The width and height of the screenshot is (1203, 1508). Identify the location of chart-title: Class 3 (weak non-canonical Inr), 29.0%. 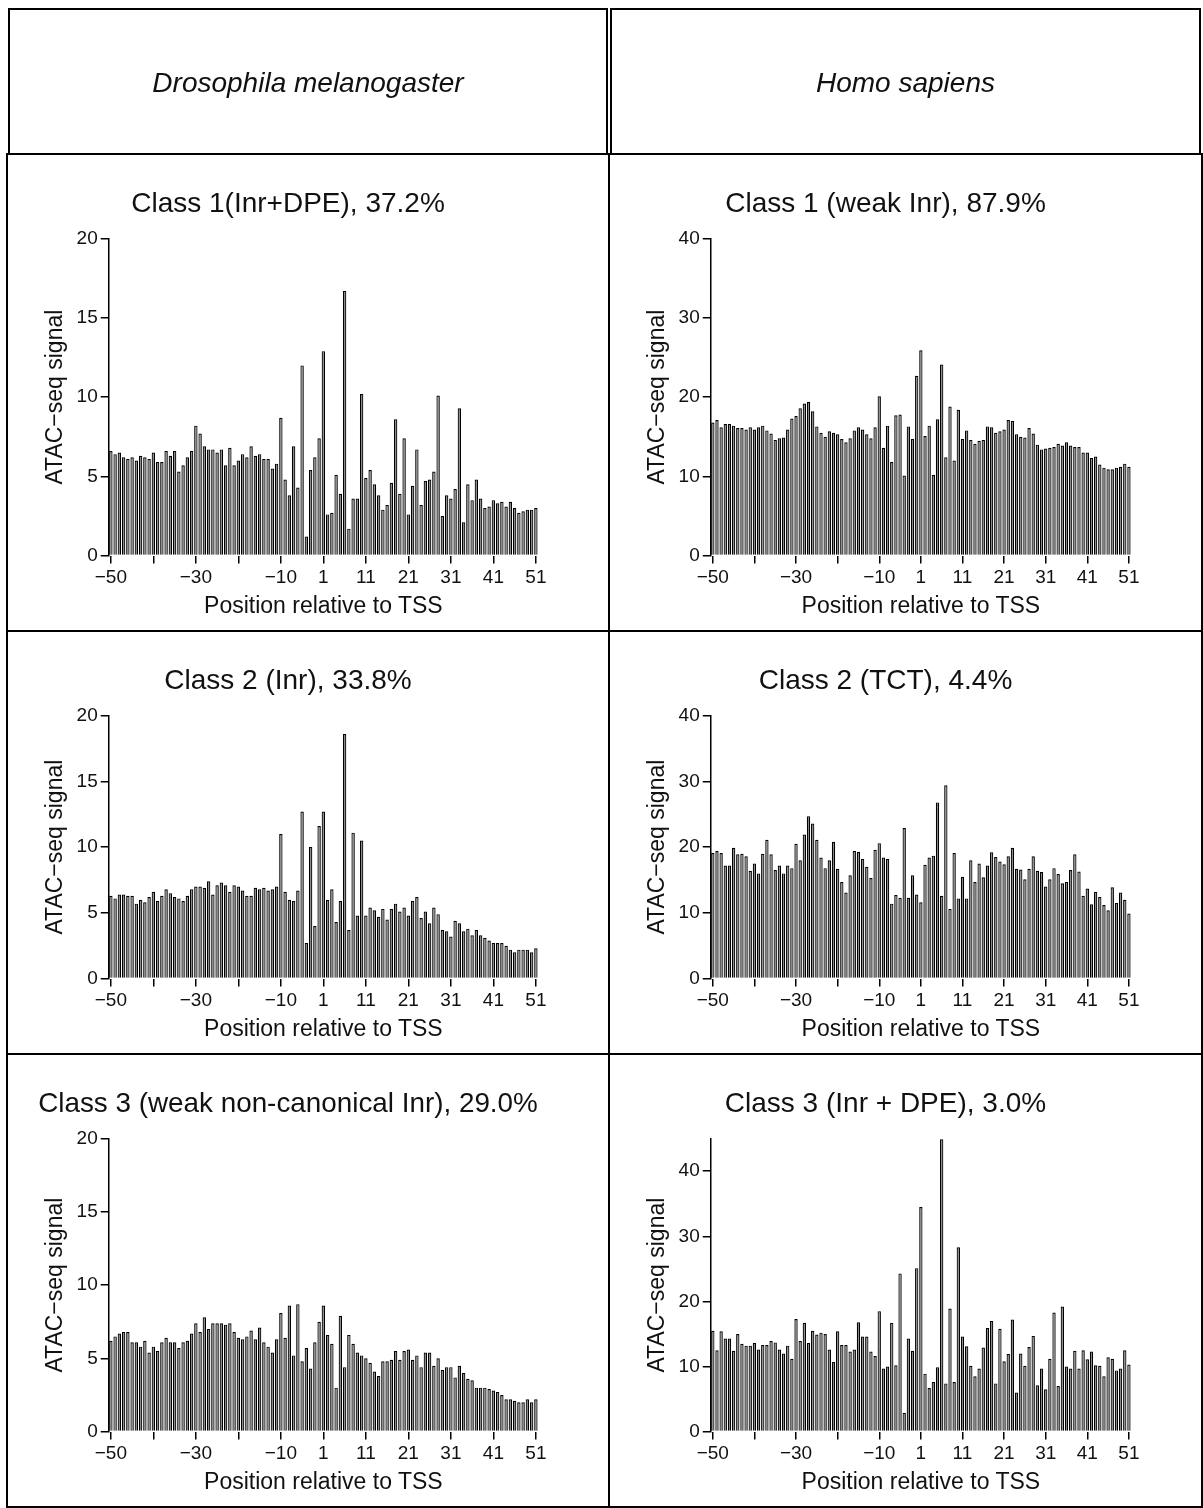
(288, 1102).